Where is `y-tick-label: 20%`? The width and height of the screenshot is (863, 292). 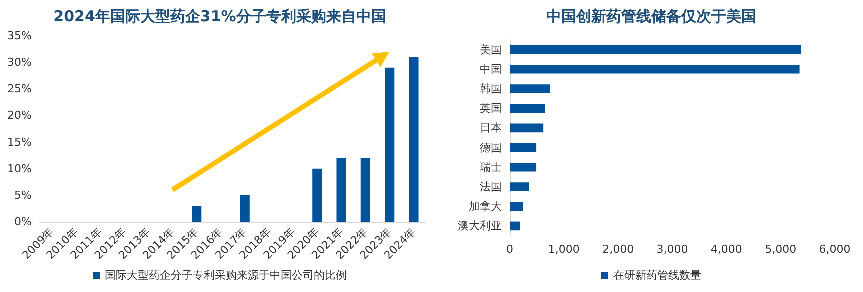 y-tick-label: 20% is located at coordinates (20, 115).